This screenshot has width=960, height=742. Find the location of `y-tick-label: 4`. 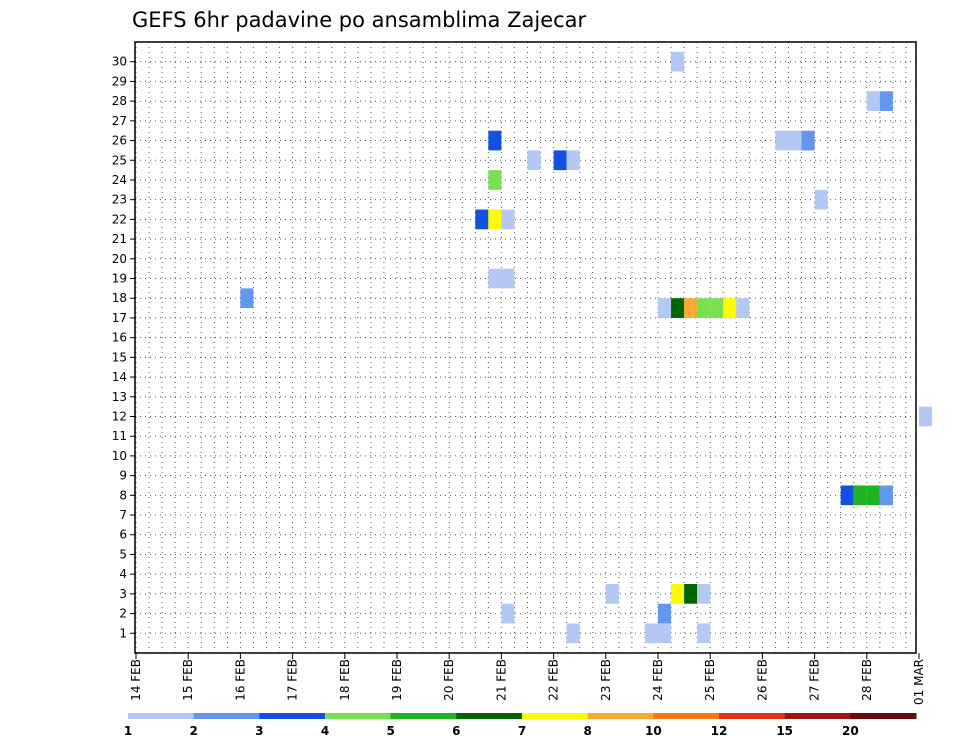

y-tick-label: 4 is located at coordinates (123, 574).